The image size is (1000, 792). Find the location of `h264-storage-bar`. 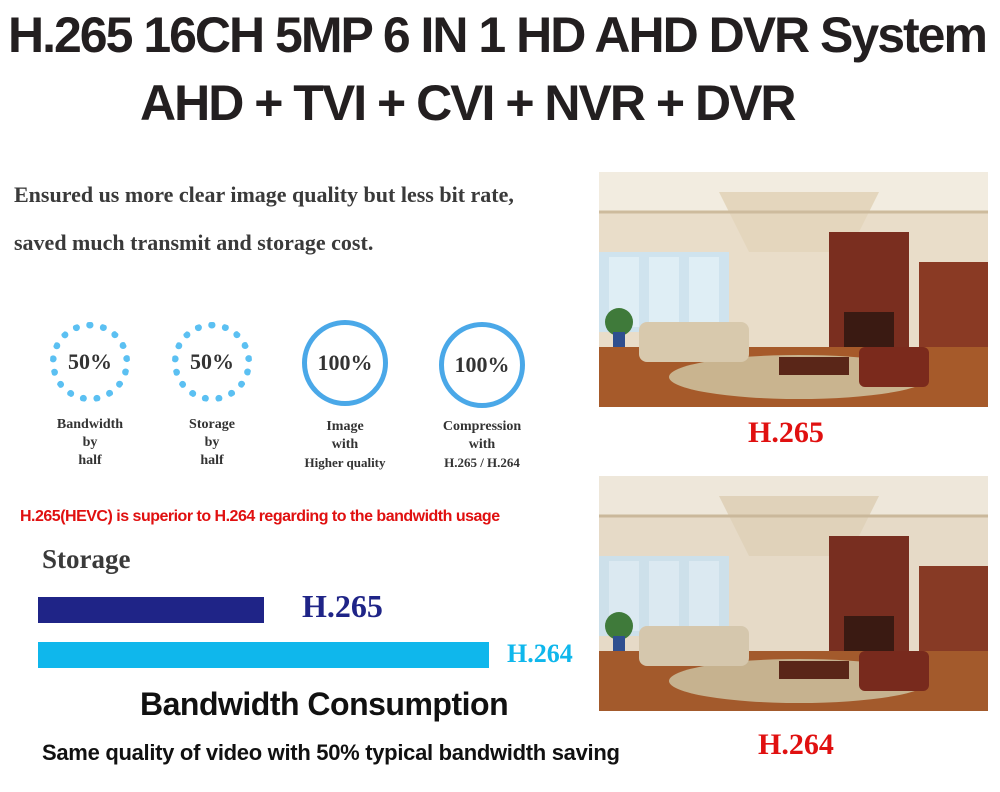

h264-storage-bar is located at coordinates (263, 655).